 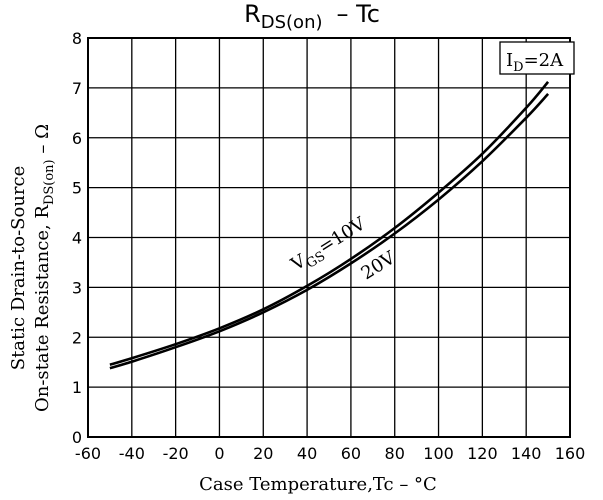 What do you see at coordinates (482, 453) in the screenshot?
I see `x-tick-label: 120` at bounding box center [482, 453].